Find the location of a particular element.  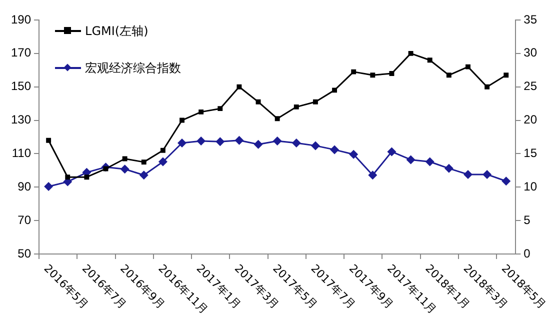

y-tick-label: 130 is located at coordinates (21, 119).